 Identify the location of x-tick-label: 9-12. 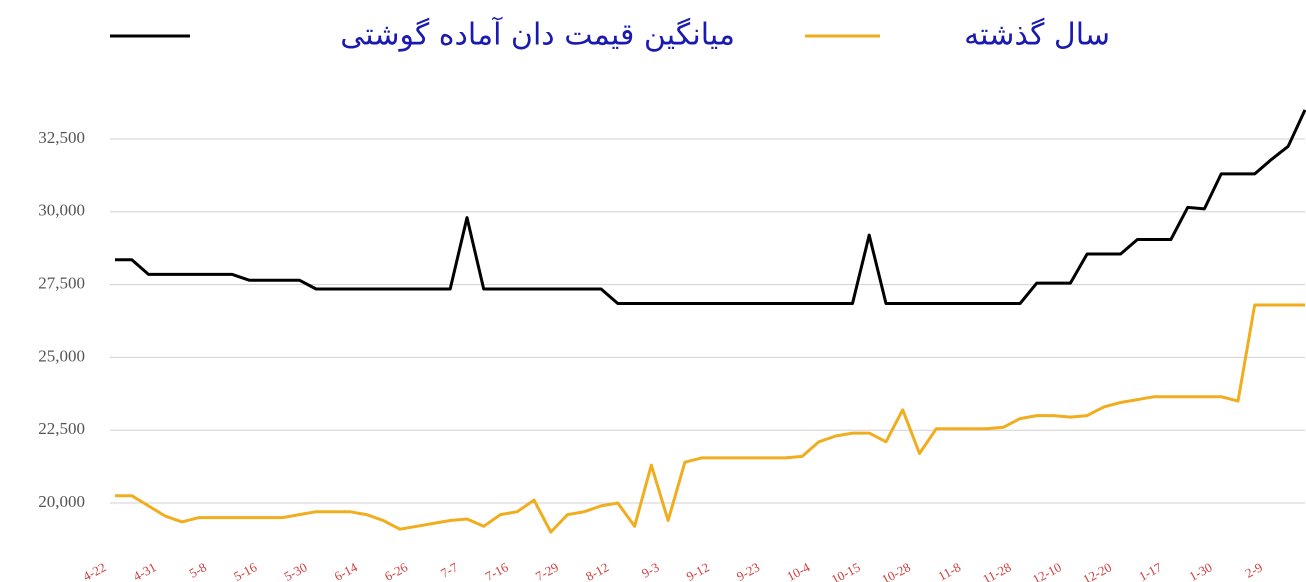
(698, 570).